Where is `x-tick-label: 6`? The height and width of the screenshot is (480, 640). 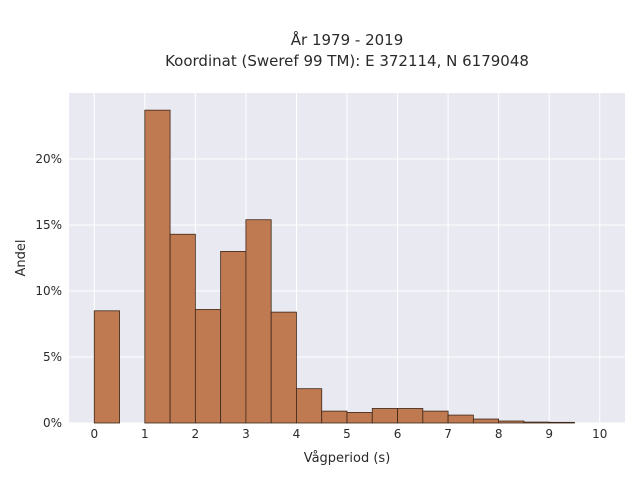 x-tick-label: 6 is located at coordinates (398, 434).